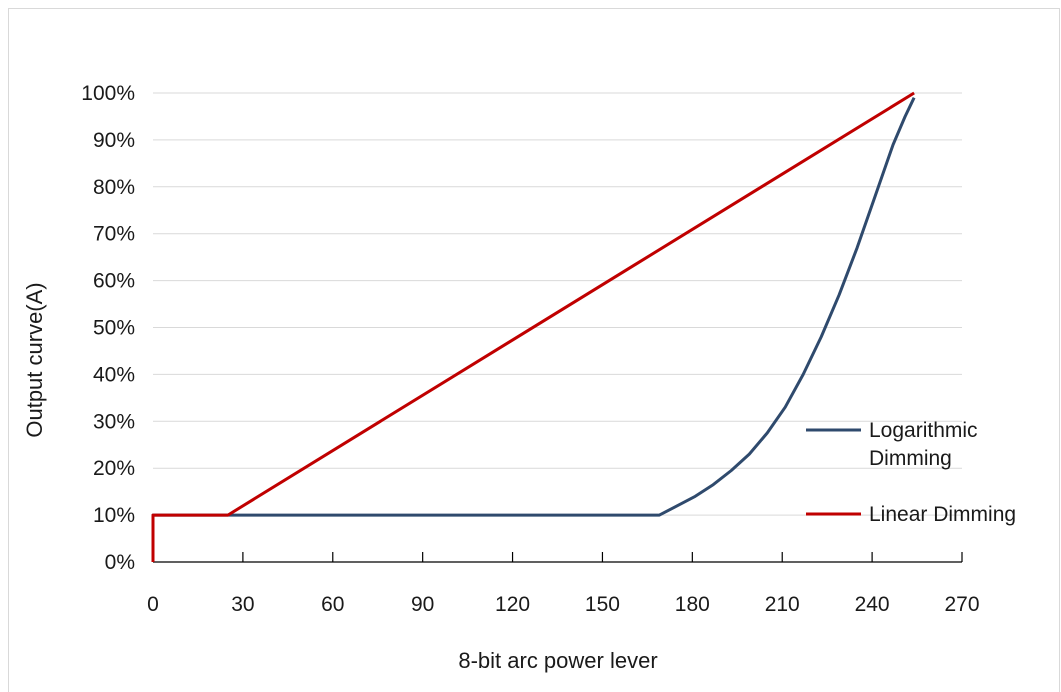 Image resolution: width=1061 pixels, height=692 pixels. Describe the element at coordinates (153, 604) in the screenshot. I see `x-tick-label: 0` at that location.